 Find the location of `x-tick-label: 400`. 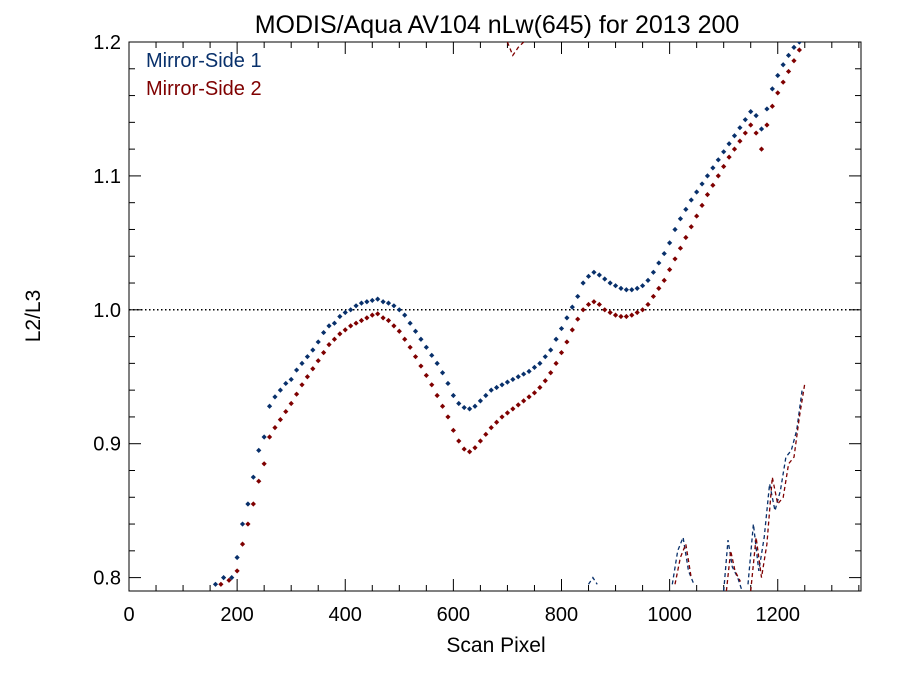

x-tick-label: 400 is located at coordinates (345, 615).